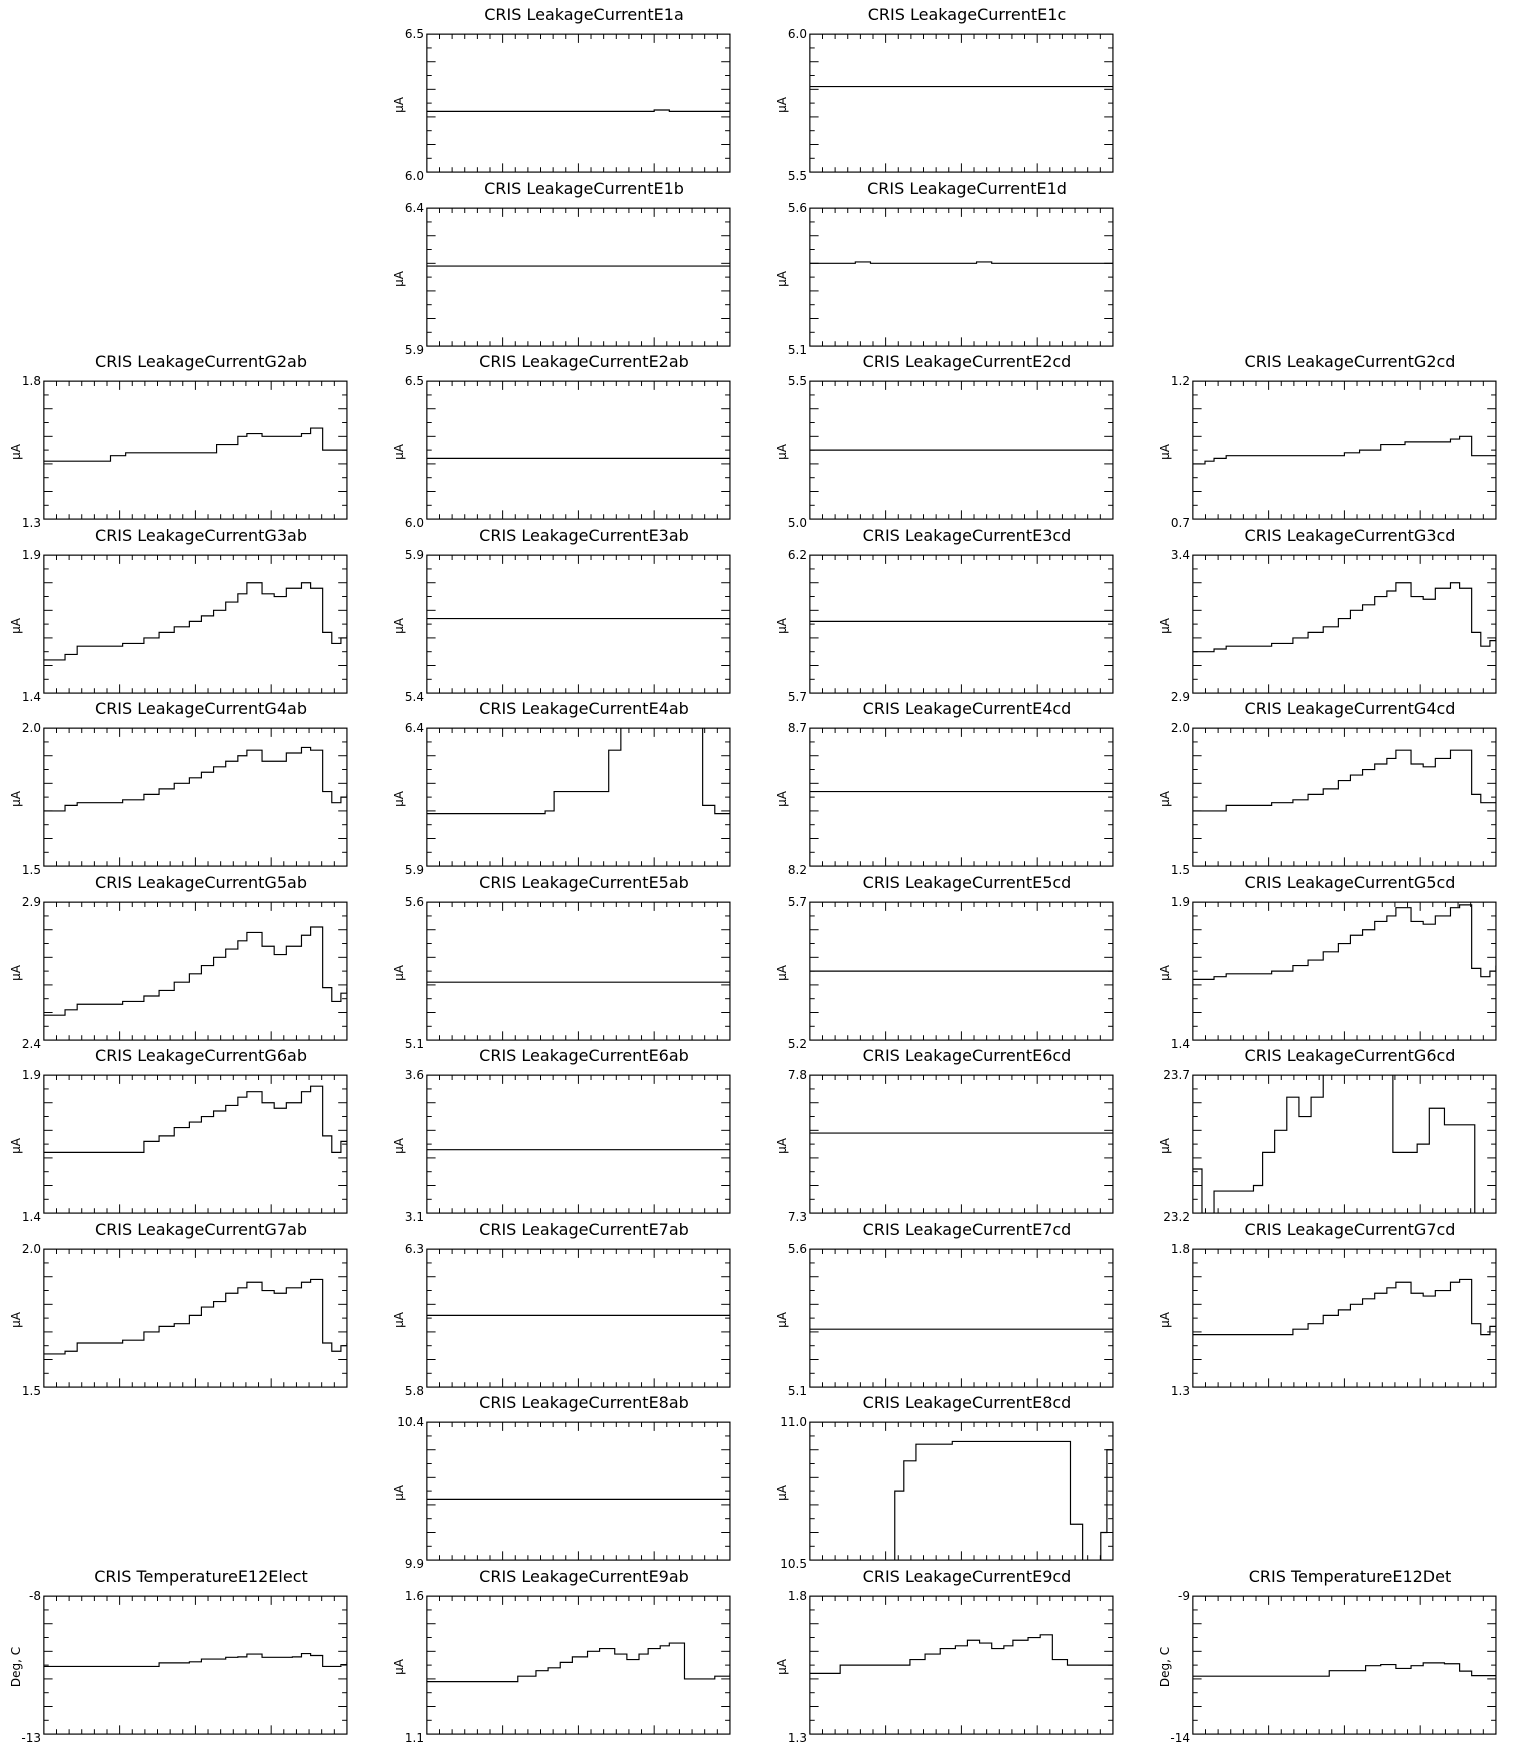 Image resolution: width=1518 pixels, height=1748 pixels. I want to click on y-tick-label-top: 8.7, so click(797, 728).